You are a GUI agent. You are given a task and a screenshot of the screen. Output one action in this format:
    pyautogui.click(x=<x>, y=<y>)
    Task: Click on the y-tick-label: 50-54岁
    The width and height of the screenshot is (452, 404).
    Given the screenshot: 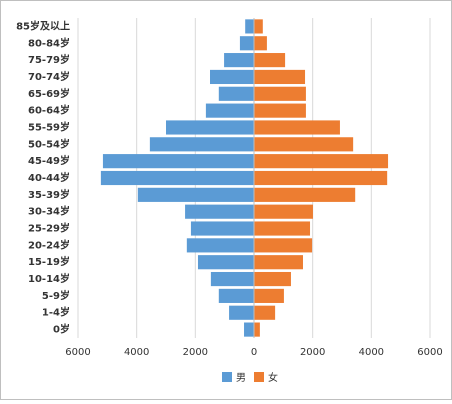 What is the action you would take?
    pyautogui.click(x=49, y=143)
    